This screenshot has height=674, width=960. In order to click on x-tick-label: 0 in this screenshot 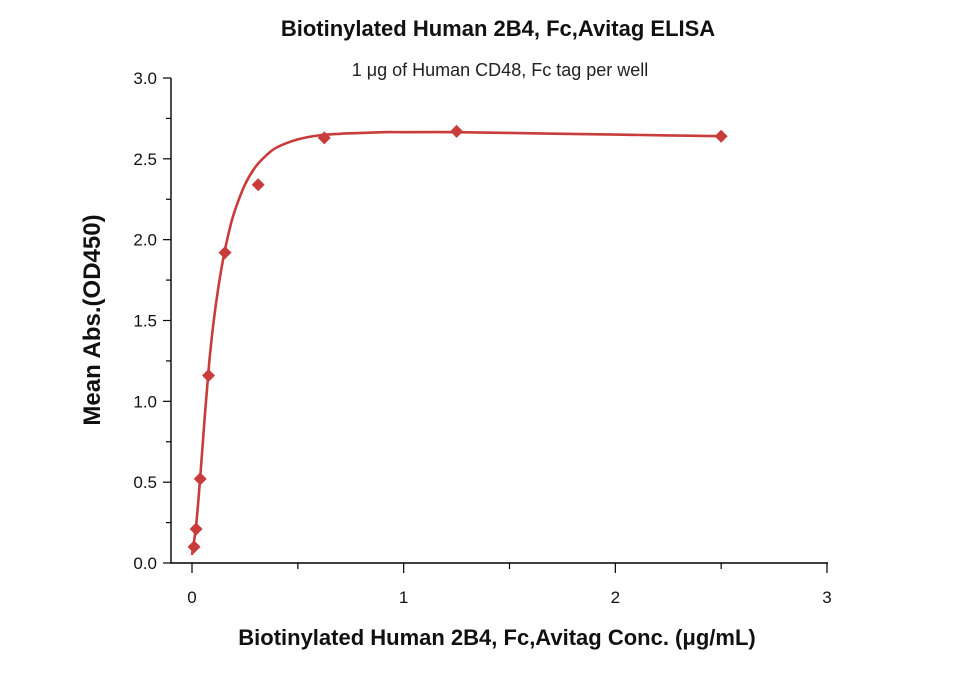, I will do `click(191, 597)`.